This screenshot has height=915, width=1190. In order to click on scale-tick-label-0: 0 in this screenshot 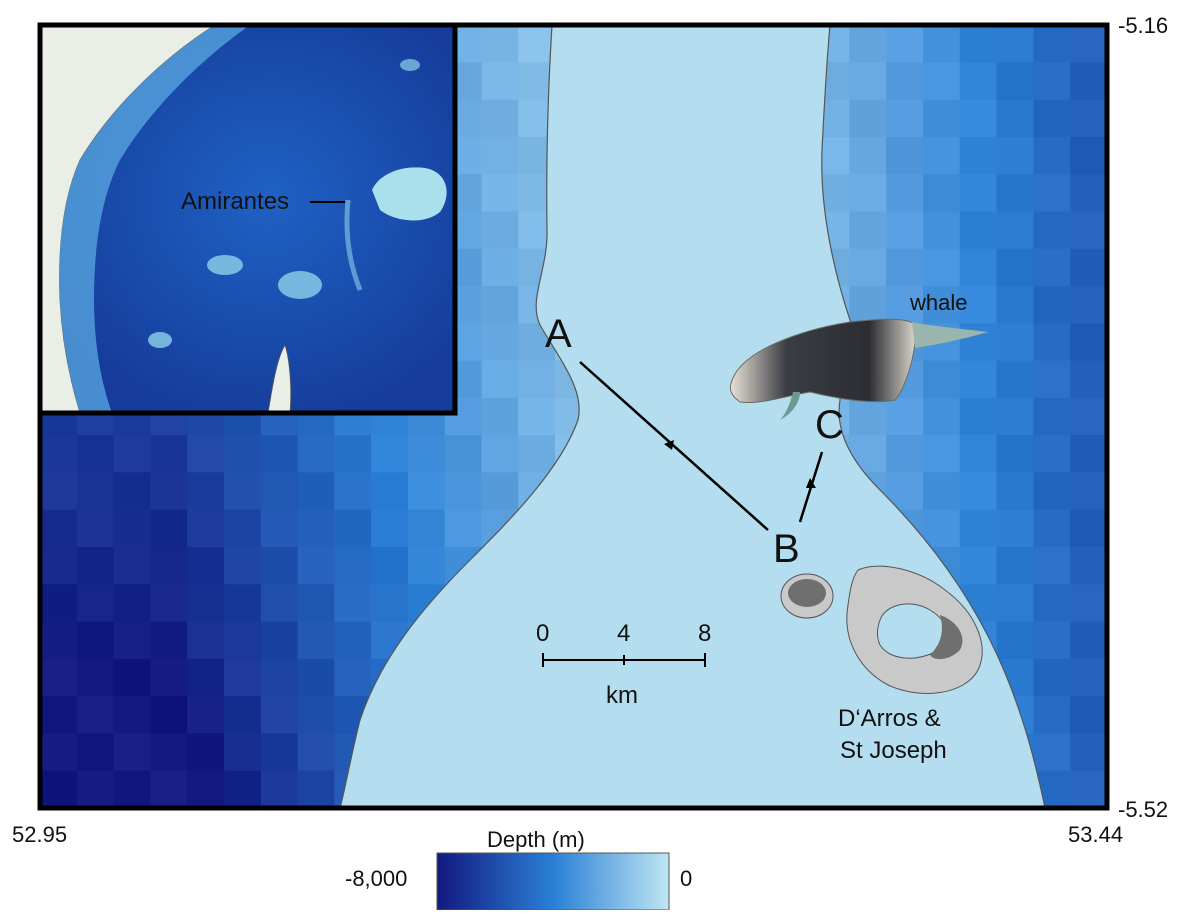, I will do `click(543, 633)`.